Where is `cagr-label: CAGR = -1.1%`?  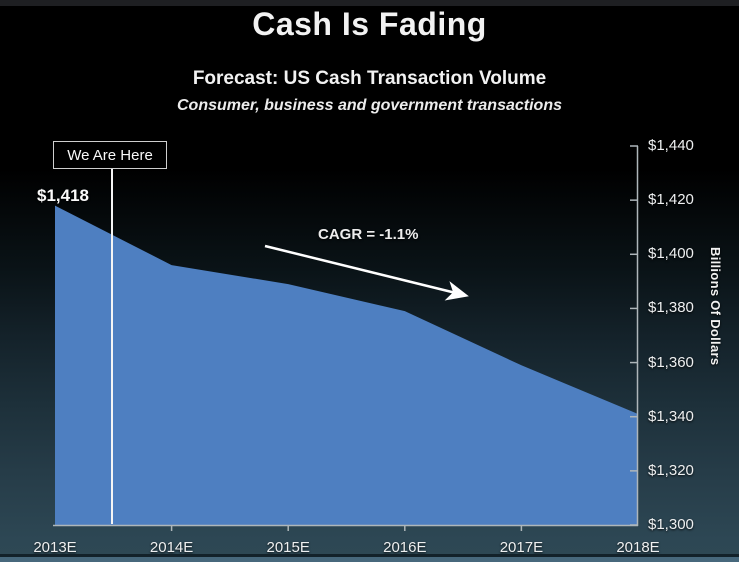 cagr-label: CAGR = -1.1% is located at coordinates (368, 234).